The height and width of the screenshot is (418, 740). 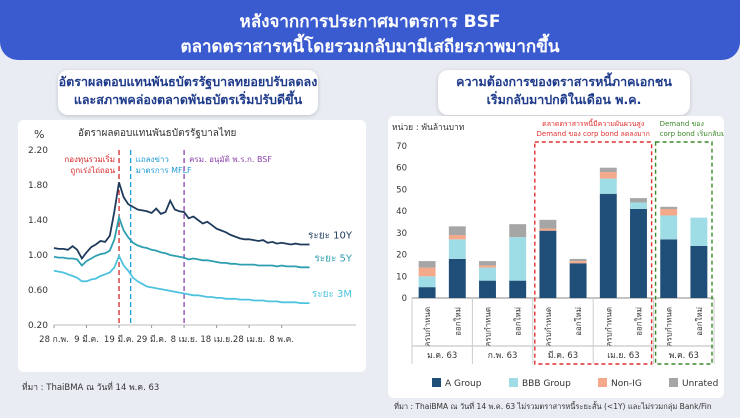 What do you see at coordinates (564, 99) in the screenshot?
I see `right-heading-line2: เริ่มกลับมาปกติในเดือน พ.ค.` at bounding box center [564, 99].